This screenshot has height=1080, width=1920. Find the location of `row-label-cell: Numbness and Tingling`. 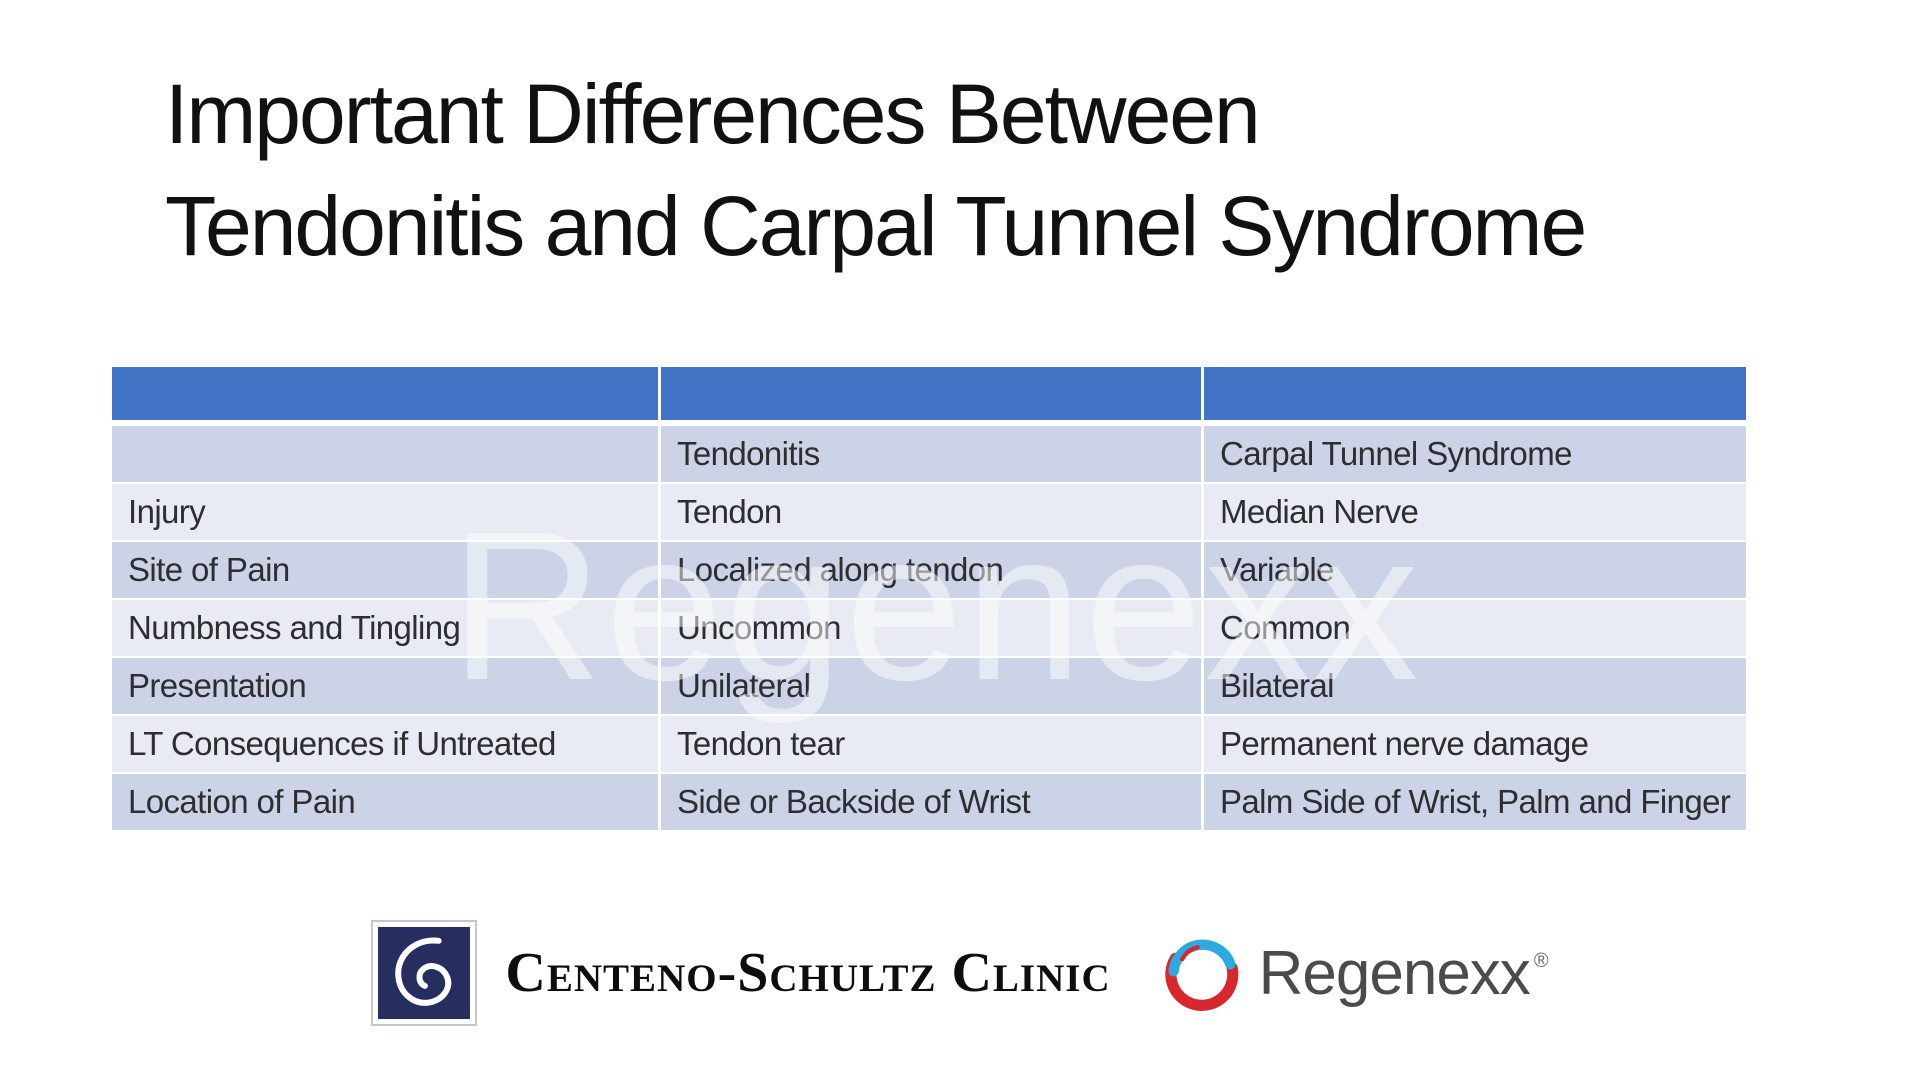

row-label-cell: Numbness and Tingling is located at coordinates (385, 628).